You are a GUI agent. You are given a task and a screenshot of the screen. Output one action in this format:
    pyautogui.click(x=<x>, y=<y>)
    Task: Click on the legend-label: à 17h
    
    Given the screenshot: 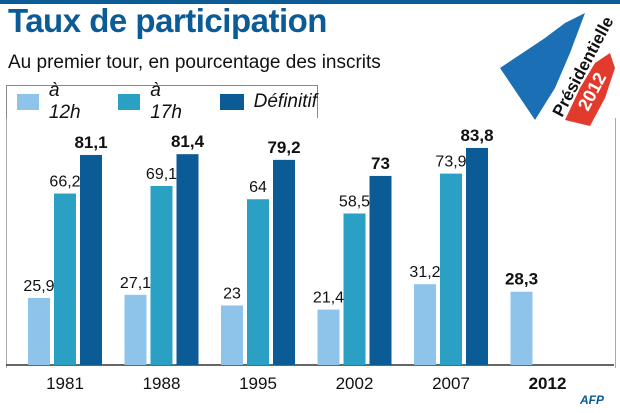 What is the action you would take?
    pyautogui.click(x=166, y=101)
    